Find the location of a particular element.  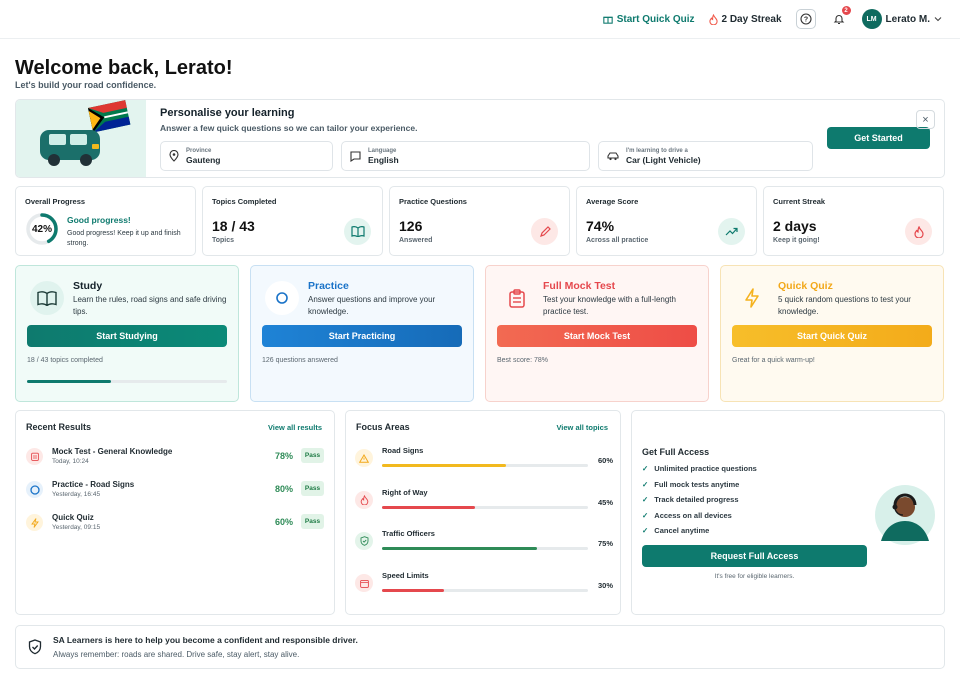

hand-icon is located at coordinates (364, 500).